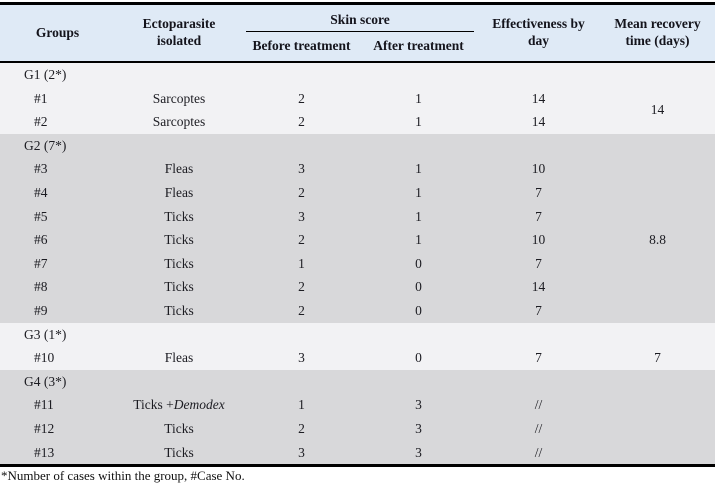  I want to click on case-no: #2, so click(41, 122).